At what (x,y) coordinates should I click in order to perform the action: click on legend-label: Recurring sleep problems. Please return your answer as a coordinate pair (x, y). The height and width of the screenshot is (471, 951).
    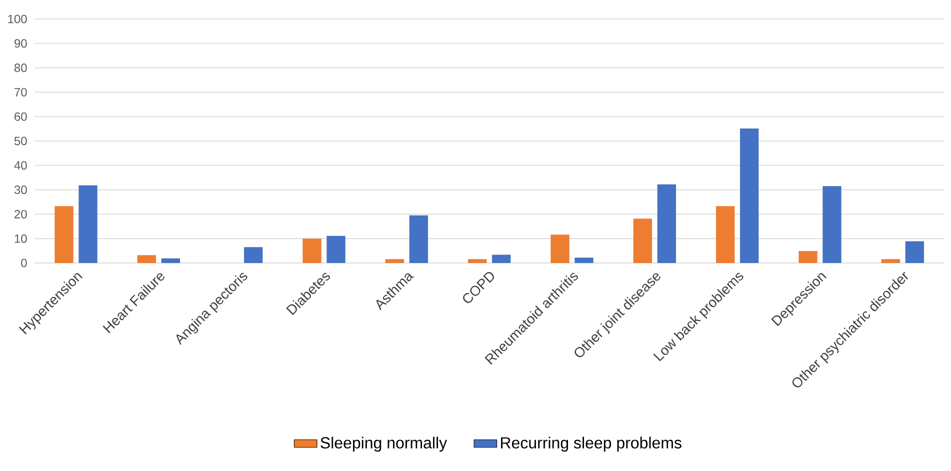
    Looking at the image, I should click on (591, 444).